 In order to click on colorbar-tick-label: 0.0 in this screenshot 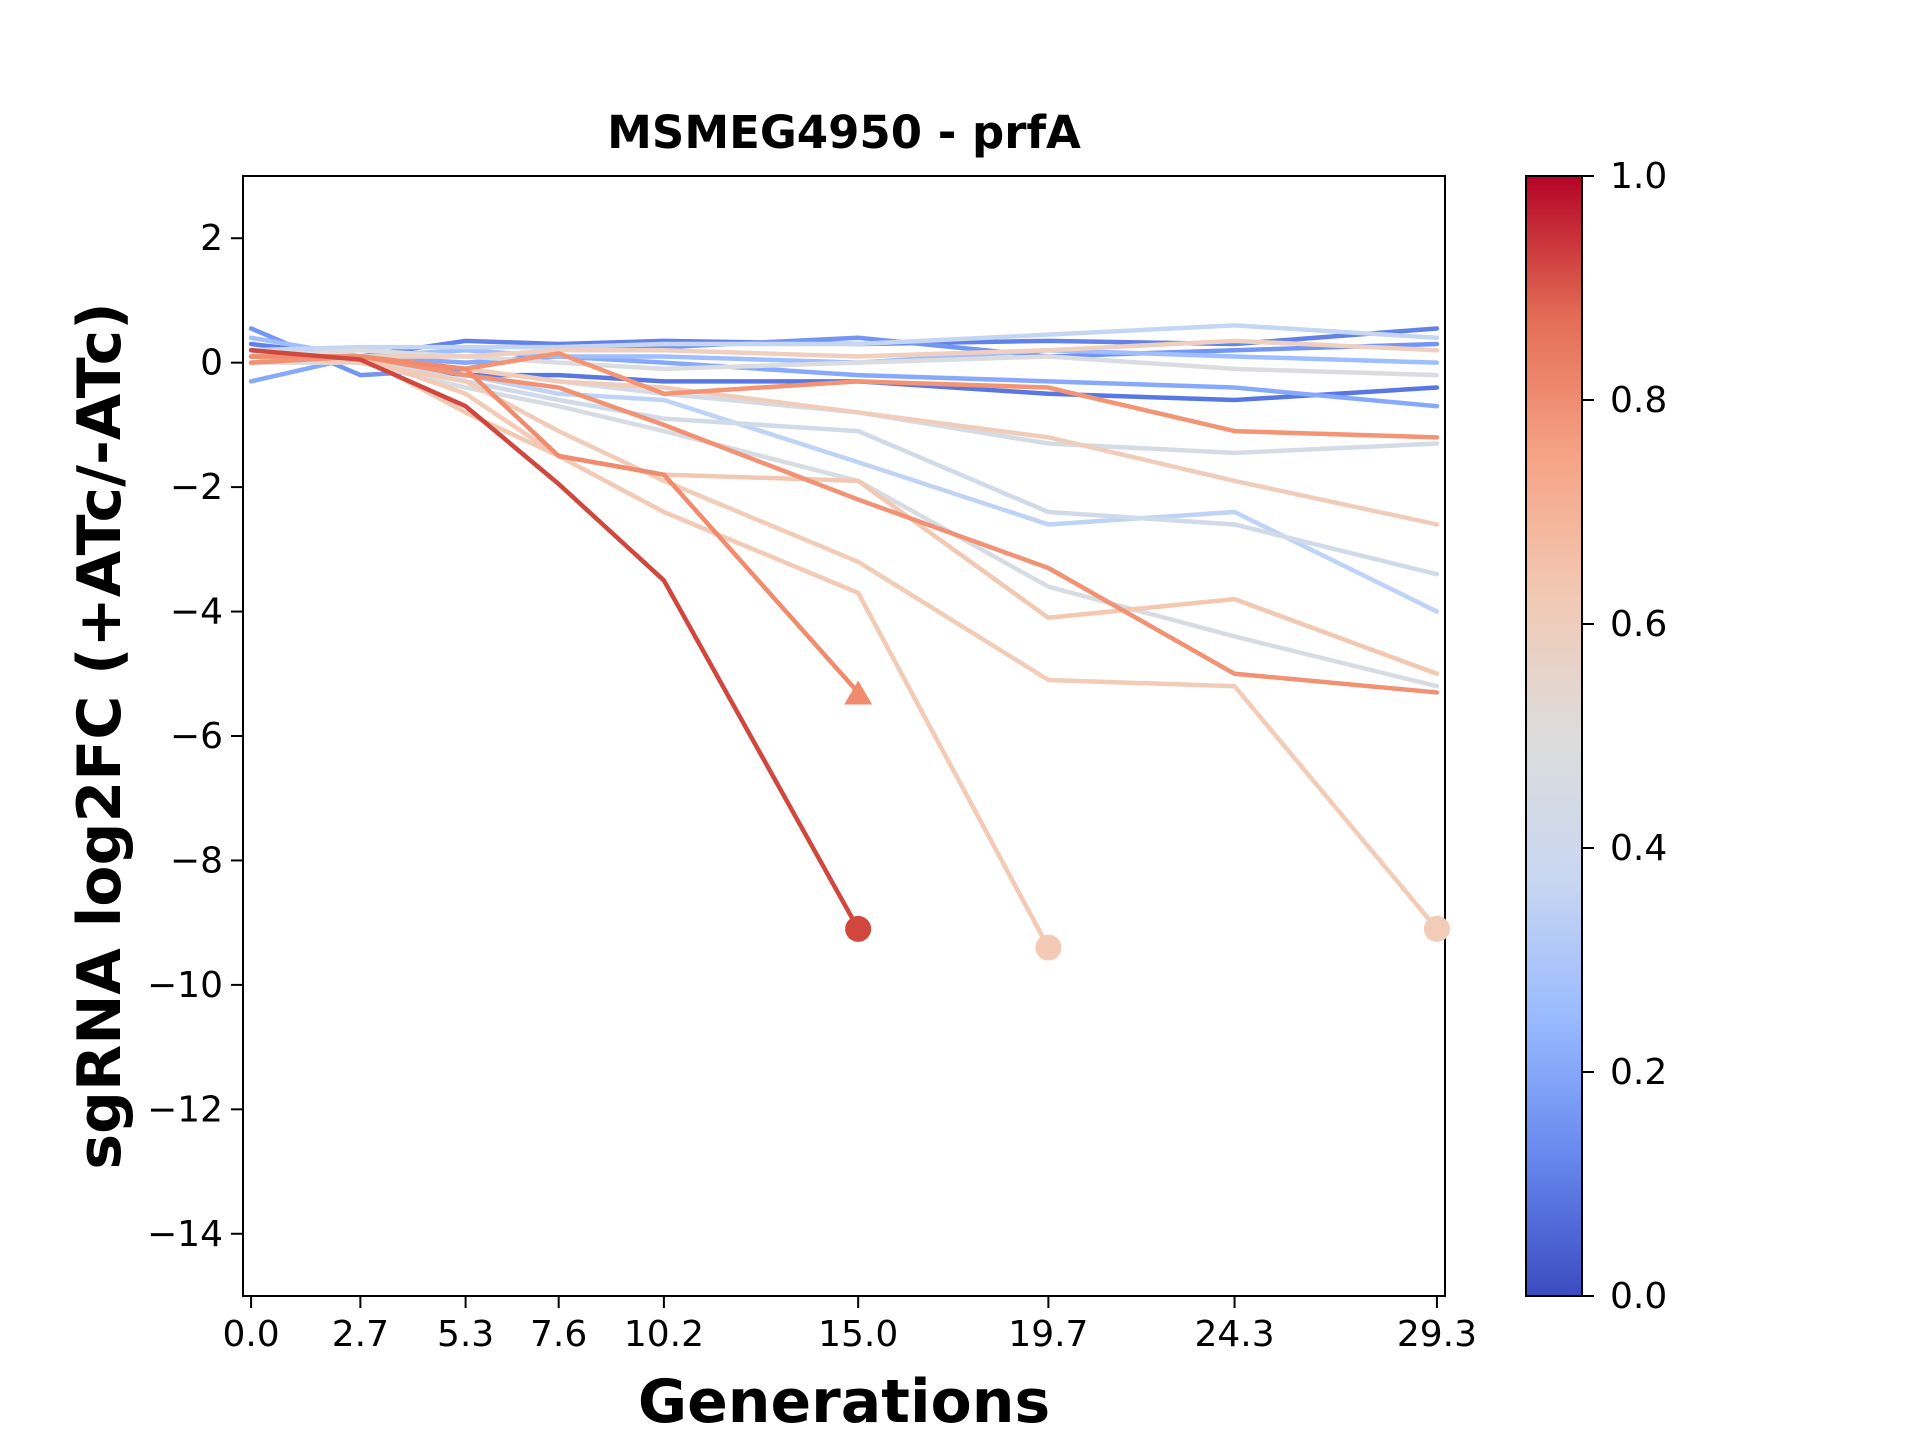, I will do `click(1638, 1296)`.